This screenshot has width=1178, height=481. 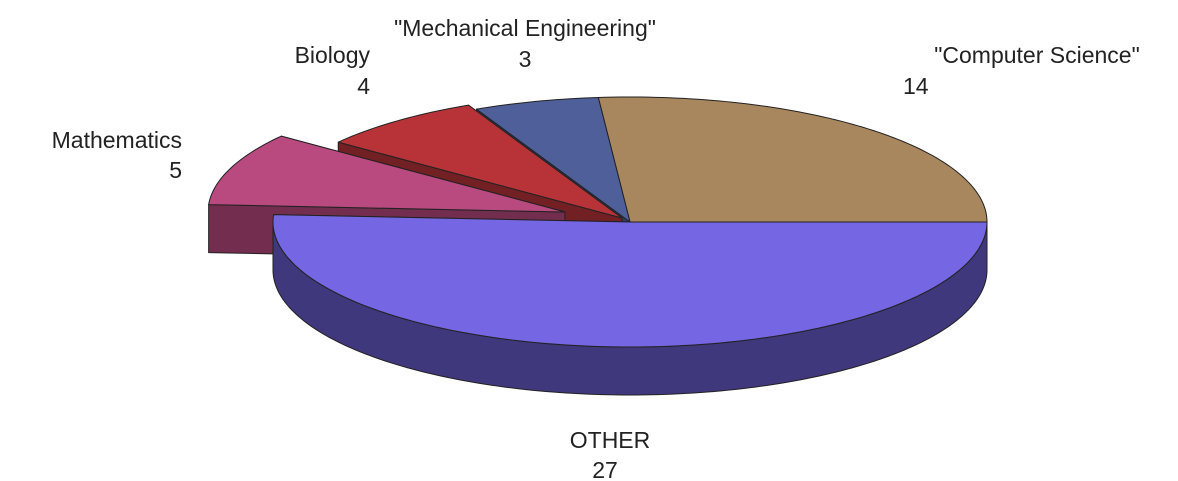 I want to click on slice-label: "Computer Science", so click(x=1037, y=55).